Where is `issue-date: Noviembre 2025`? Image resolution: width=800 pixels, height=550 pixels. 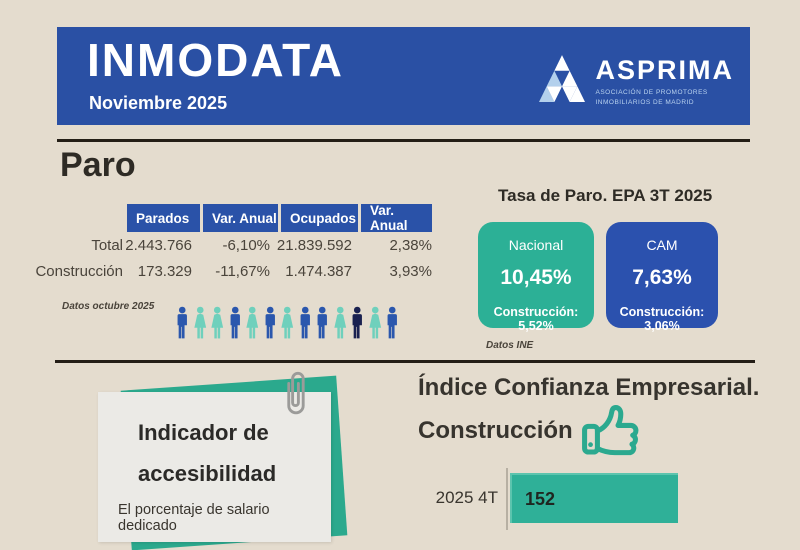 issue-date: Noviembre 2025 is located at coordinates (158, 103).